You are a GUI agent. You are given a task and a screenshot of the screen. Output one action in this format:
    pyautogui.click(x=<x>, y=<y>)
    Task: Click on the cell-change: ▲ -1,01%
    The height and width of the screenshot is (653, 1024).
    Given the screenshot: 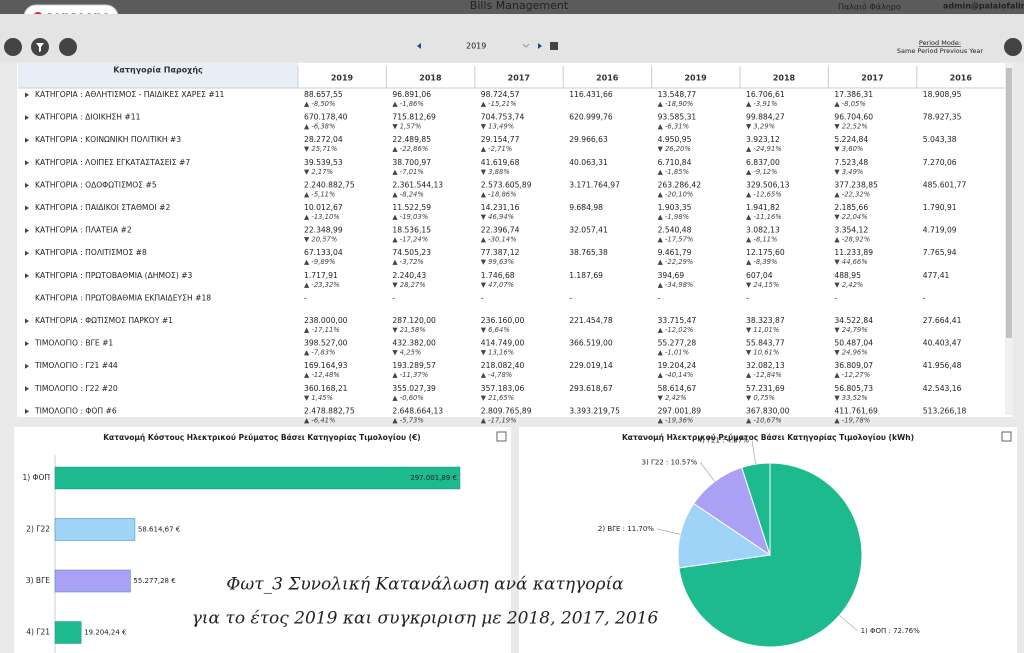 What is the action you would take?
    pyautogui.click(x=673, y=353)
    